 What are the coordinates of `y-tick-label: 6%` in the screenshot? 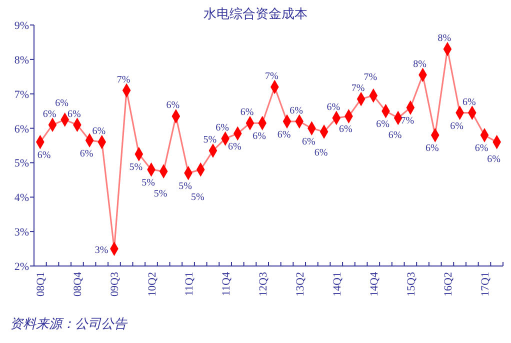 It's located at (21, 129).